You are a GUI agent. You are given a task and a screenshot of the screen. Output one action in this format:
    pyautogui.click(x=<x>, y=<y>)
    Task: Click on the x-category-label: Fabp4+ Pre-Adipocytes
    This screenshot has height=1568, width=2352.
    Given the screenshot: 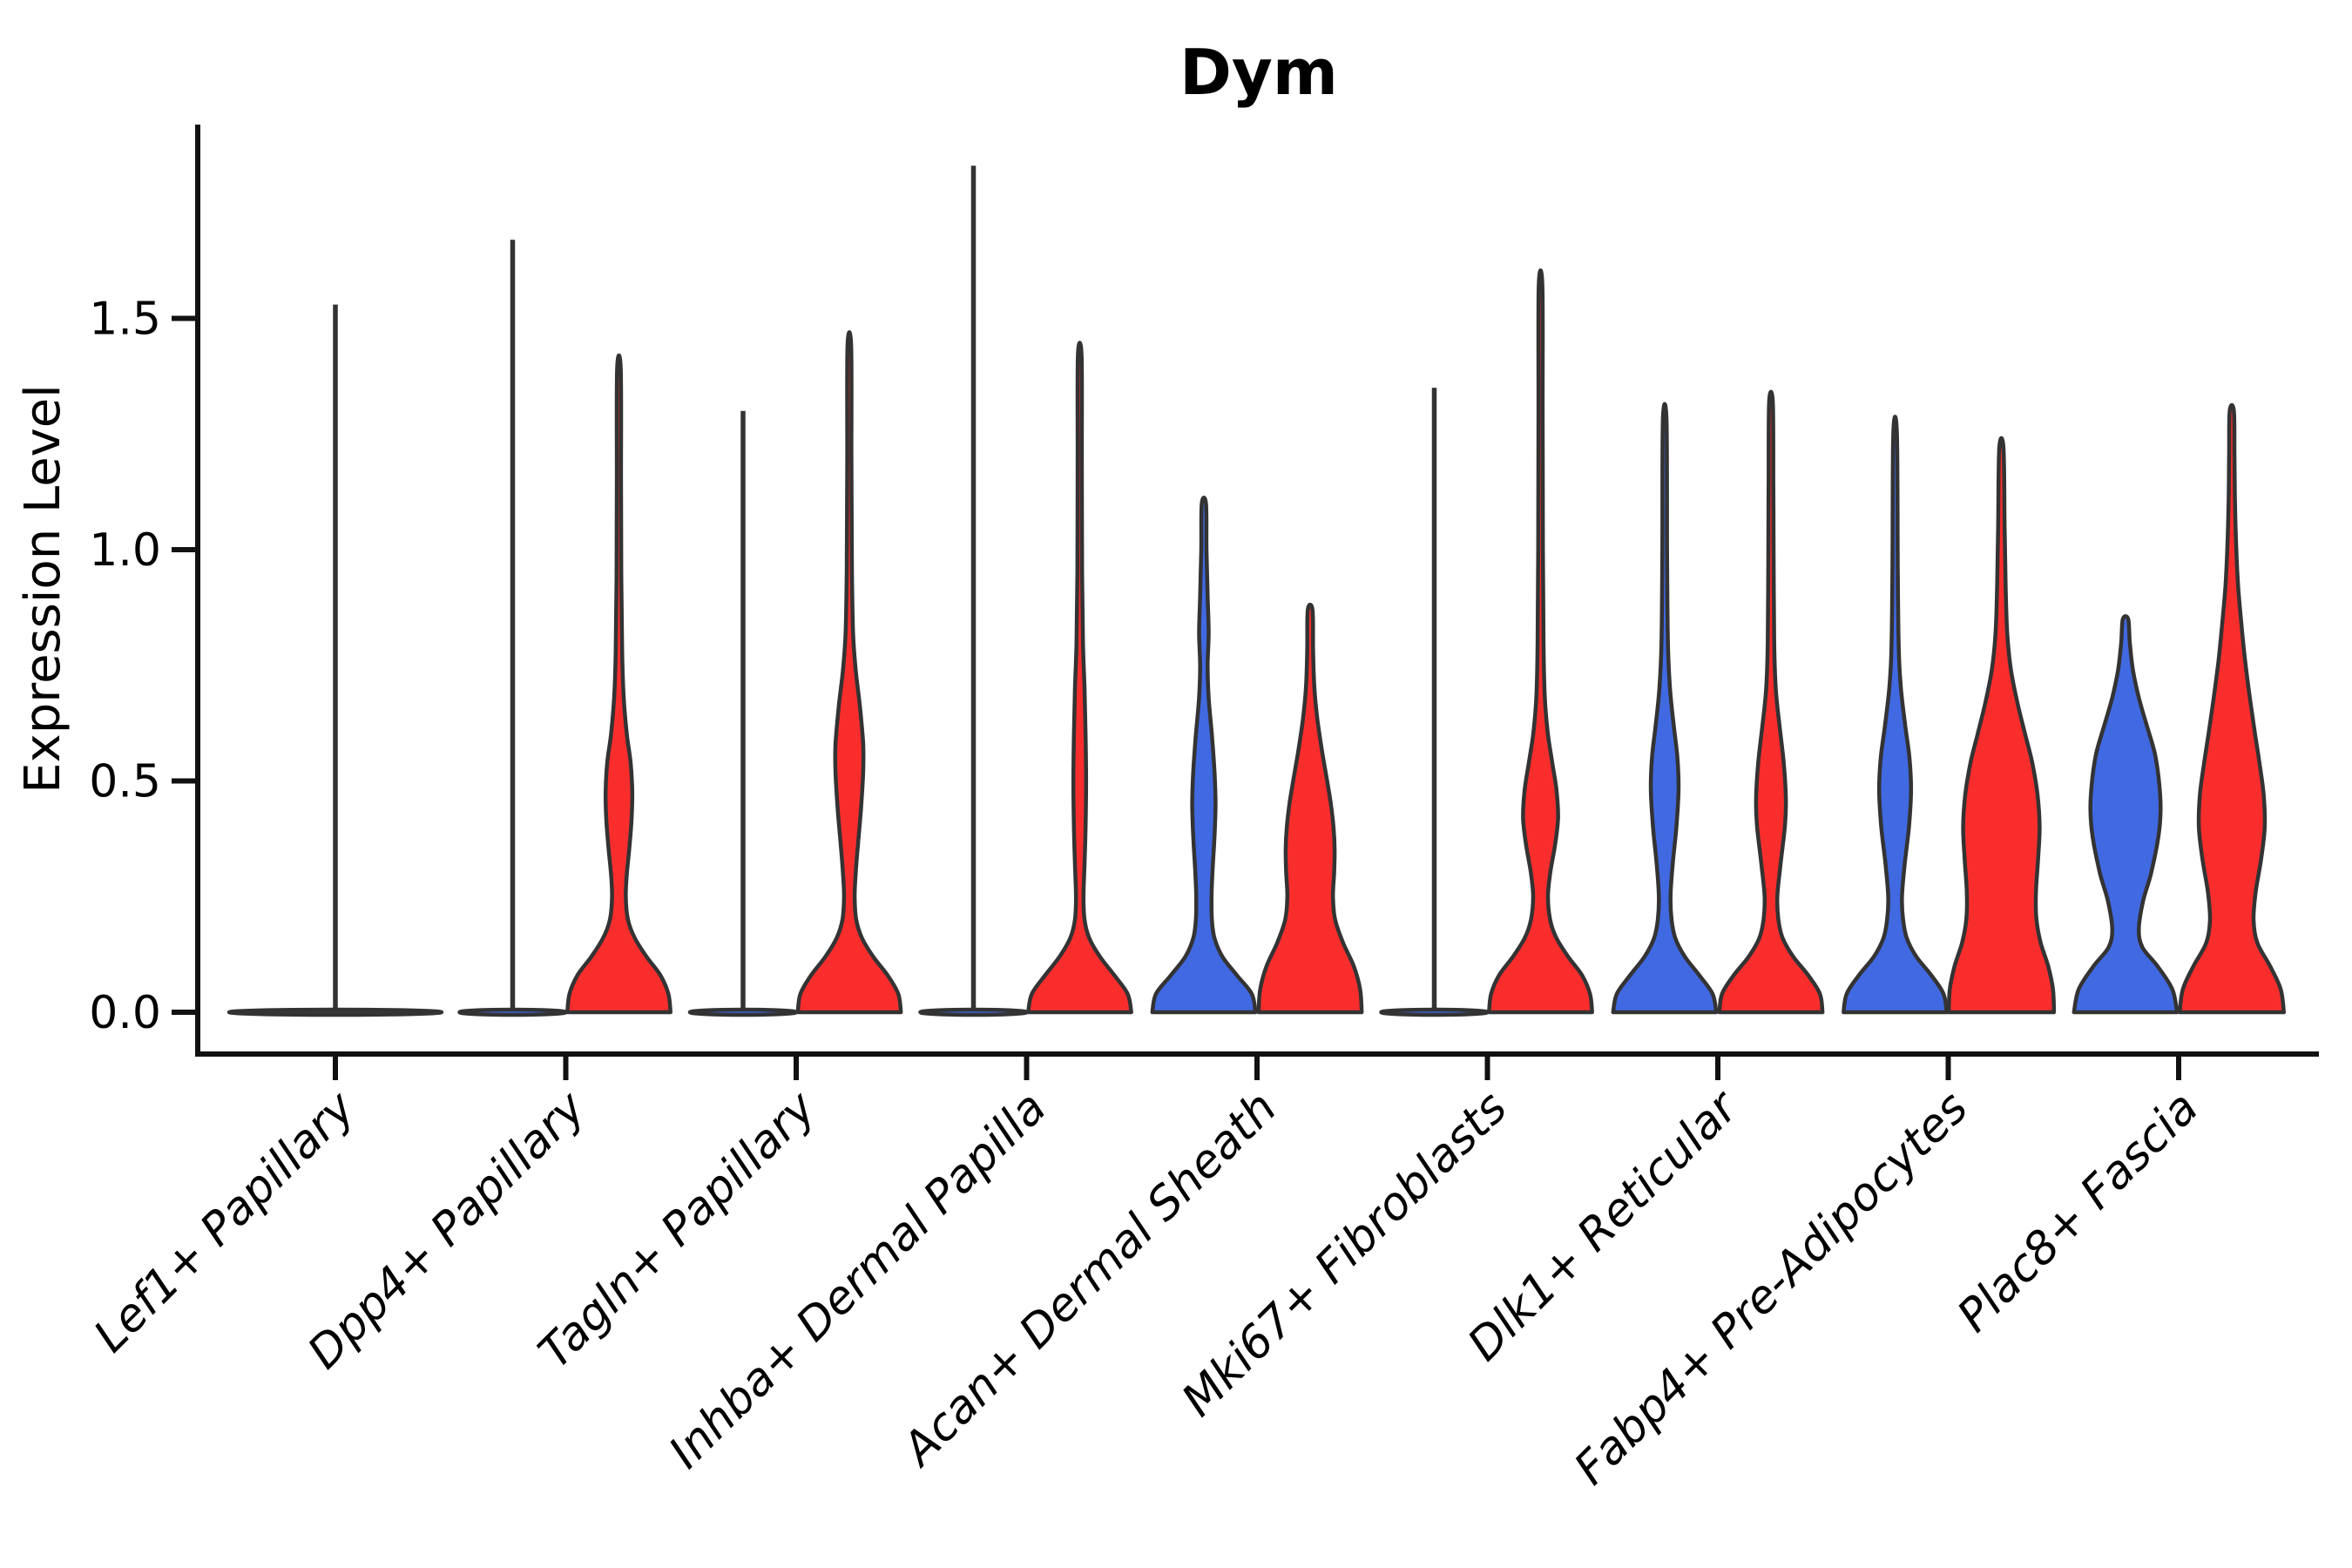 What is the action you would take?
    pyautogui.click(x=1772, y=1289)
    